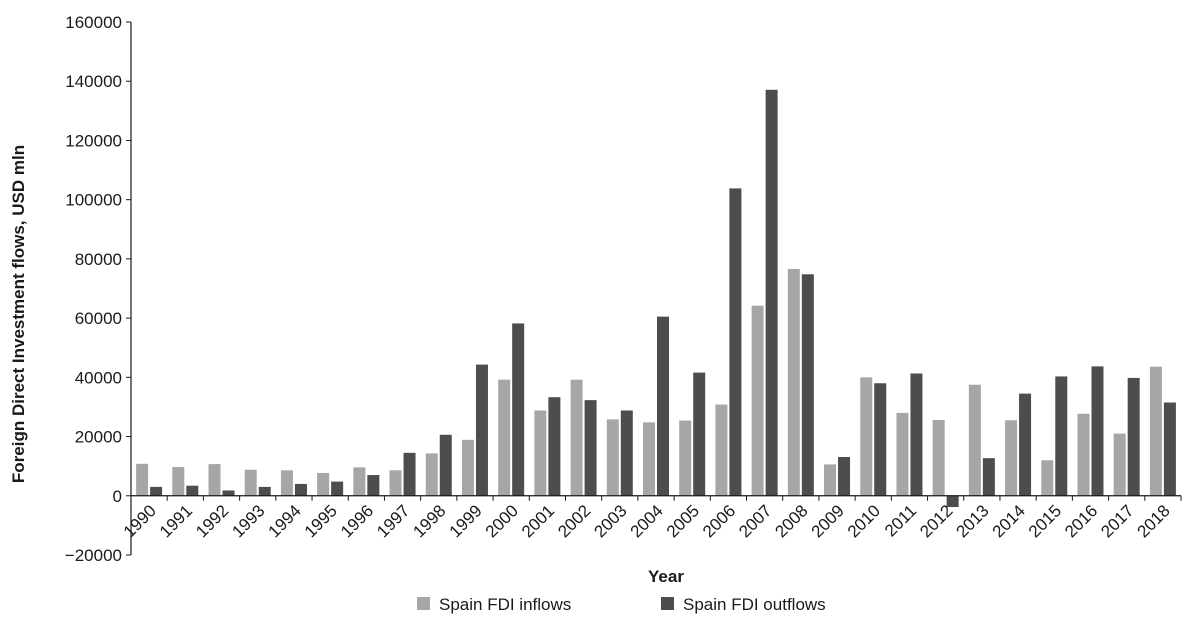 The height and width of the screenshot is (636, 1191). Describe the element at coordinates (357, 521) in the screenshot. I see `x-tick-label-1996: 1996` at that location.